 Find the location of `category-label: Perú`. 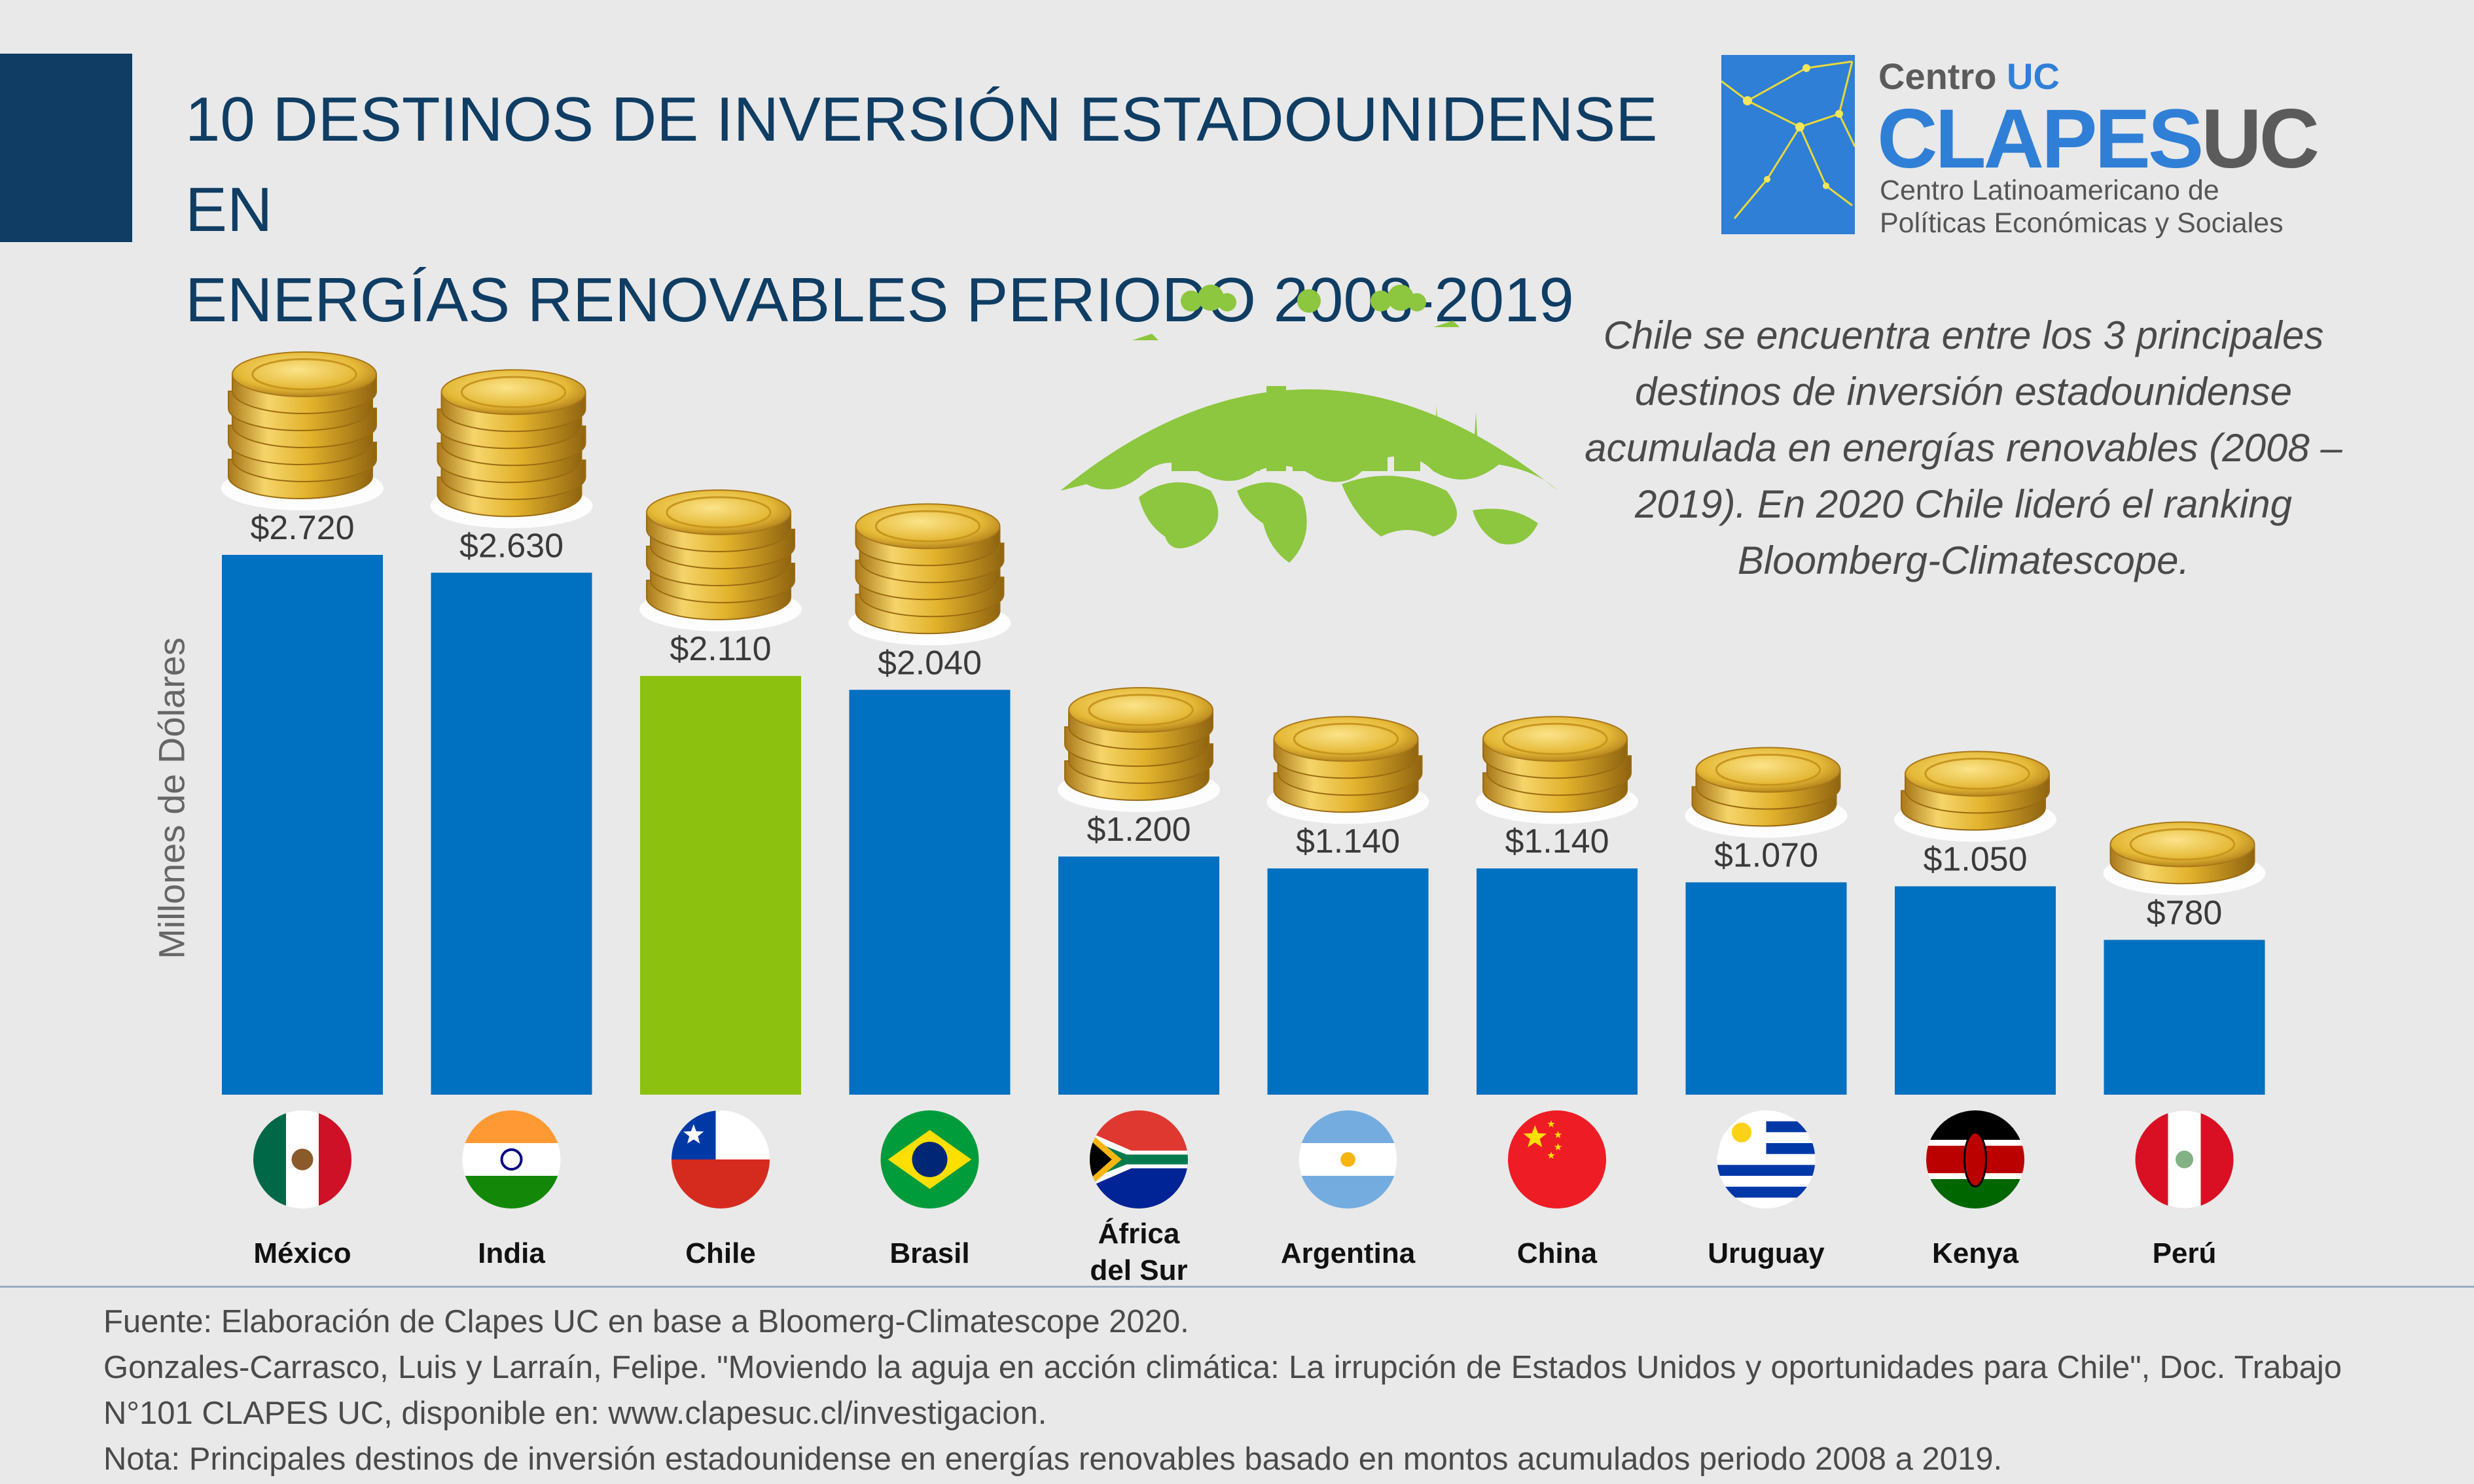

category-label: Perú is located at coordinates (2185, 1253).